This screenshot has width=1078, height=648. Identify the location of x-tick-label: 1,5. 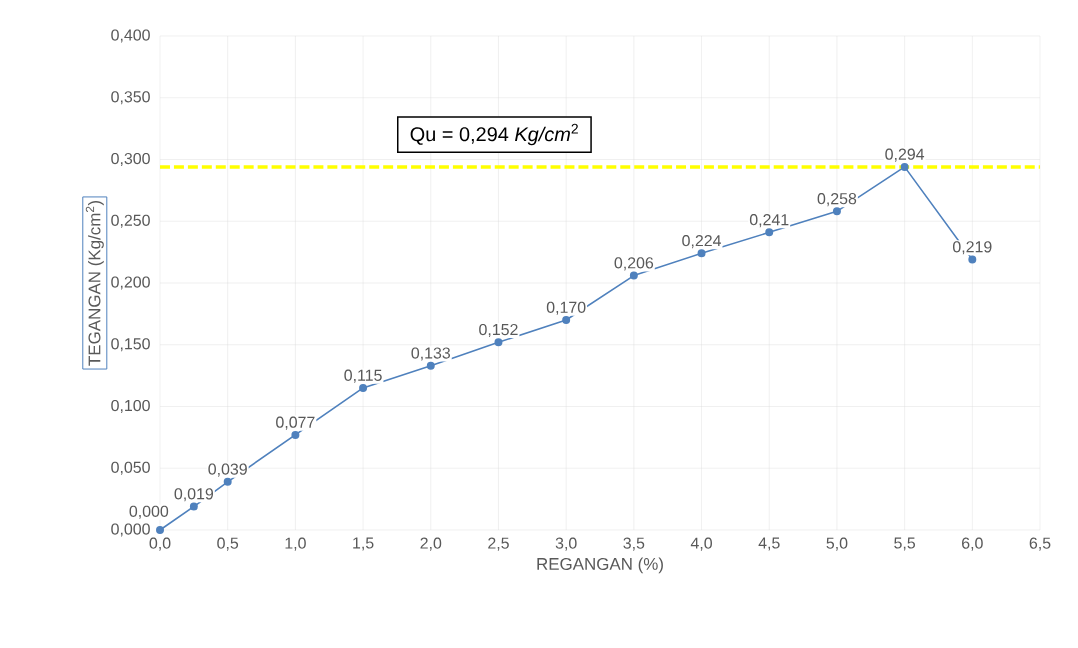
(363, 544).